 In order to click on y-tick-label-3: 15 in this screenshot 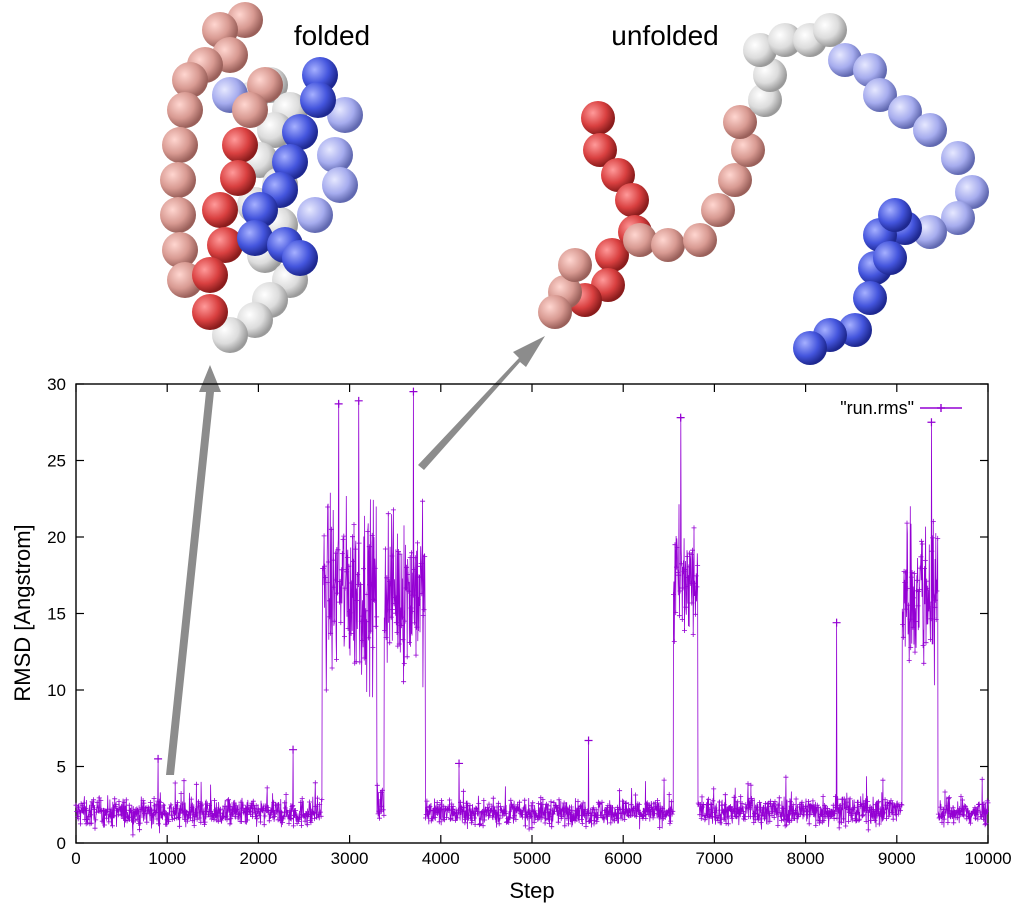, I will do `click(56, 614)`.